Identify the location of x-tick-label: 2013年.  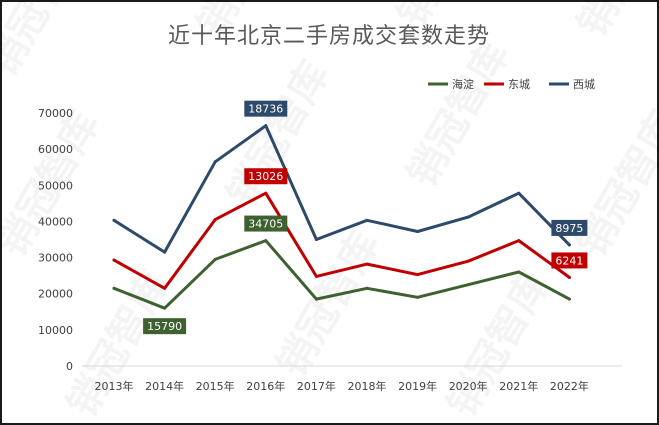
(114, 386).